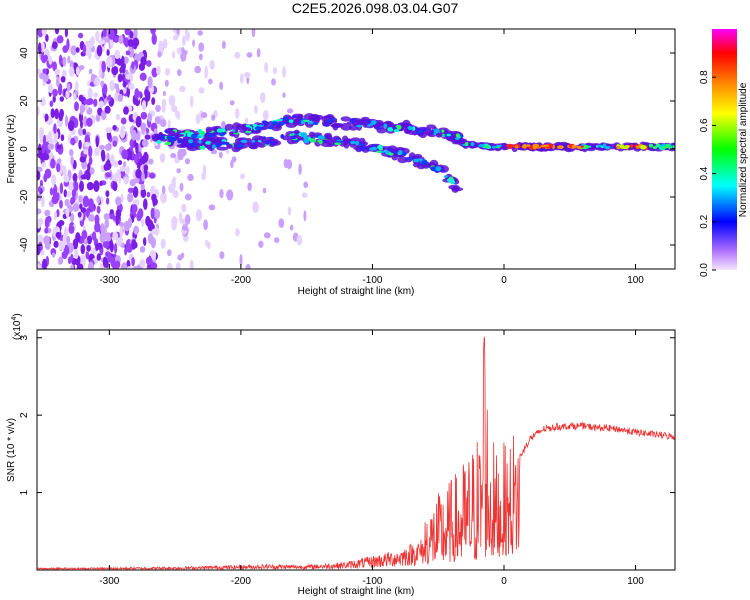  Describe the element at coordinates (635, 280) in the screenshot. I see `spectrogram-xtick-label: 100` at that location.